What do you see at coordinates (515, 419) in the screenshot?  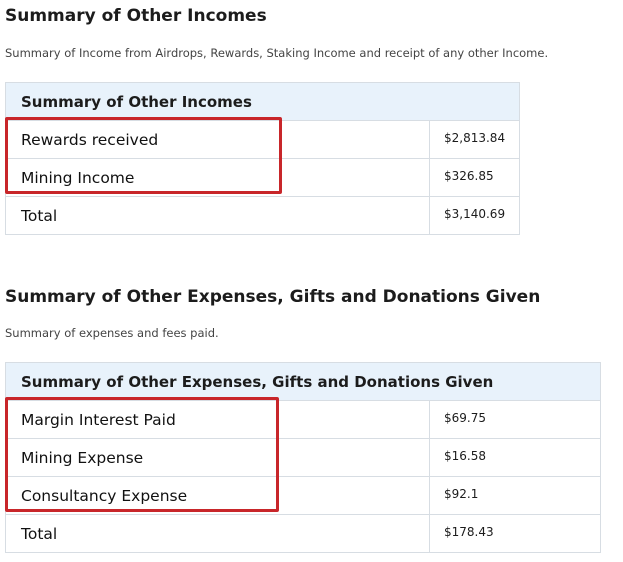 I see `row-value: $69.75` at bounding box center [515, 419].